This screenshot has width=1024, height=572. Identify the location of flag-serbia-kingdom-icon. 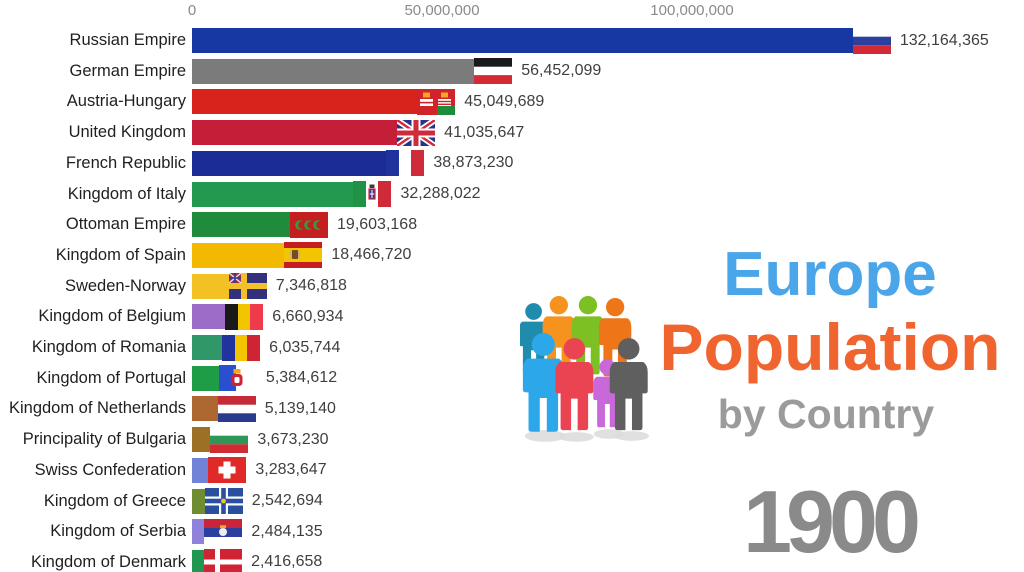
(223, 531).